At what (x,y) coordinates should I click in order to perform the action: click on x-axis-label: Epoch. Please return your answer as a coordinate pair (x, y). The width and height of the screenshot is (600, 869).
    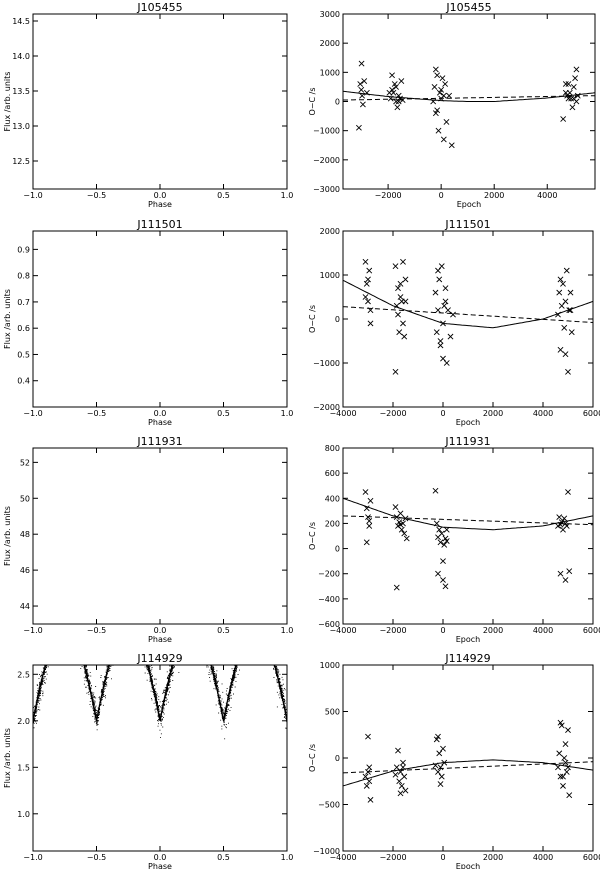
    Looking at the image, I should click on (468, 639).